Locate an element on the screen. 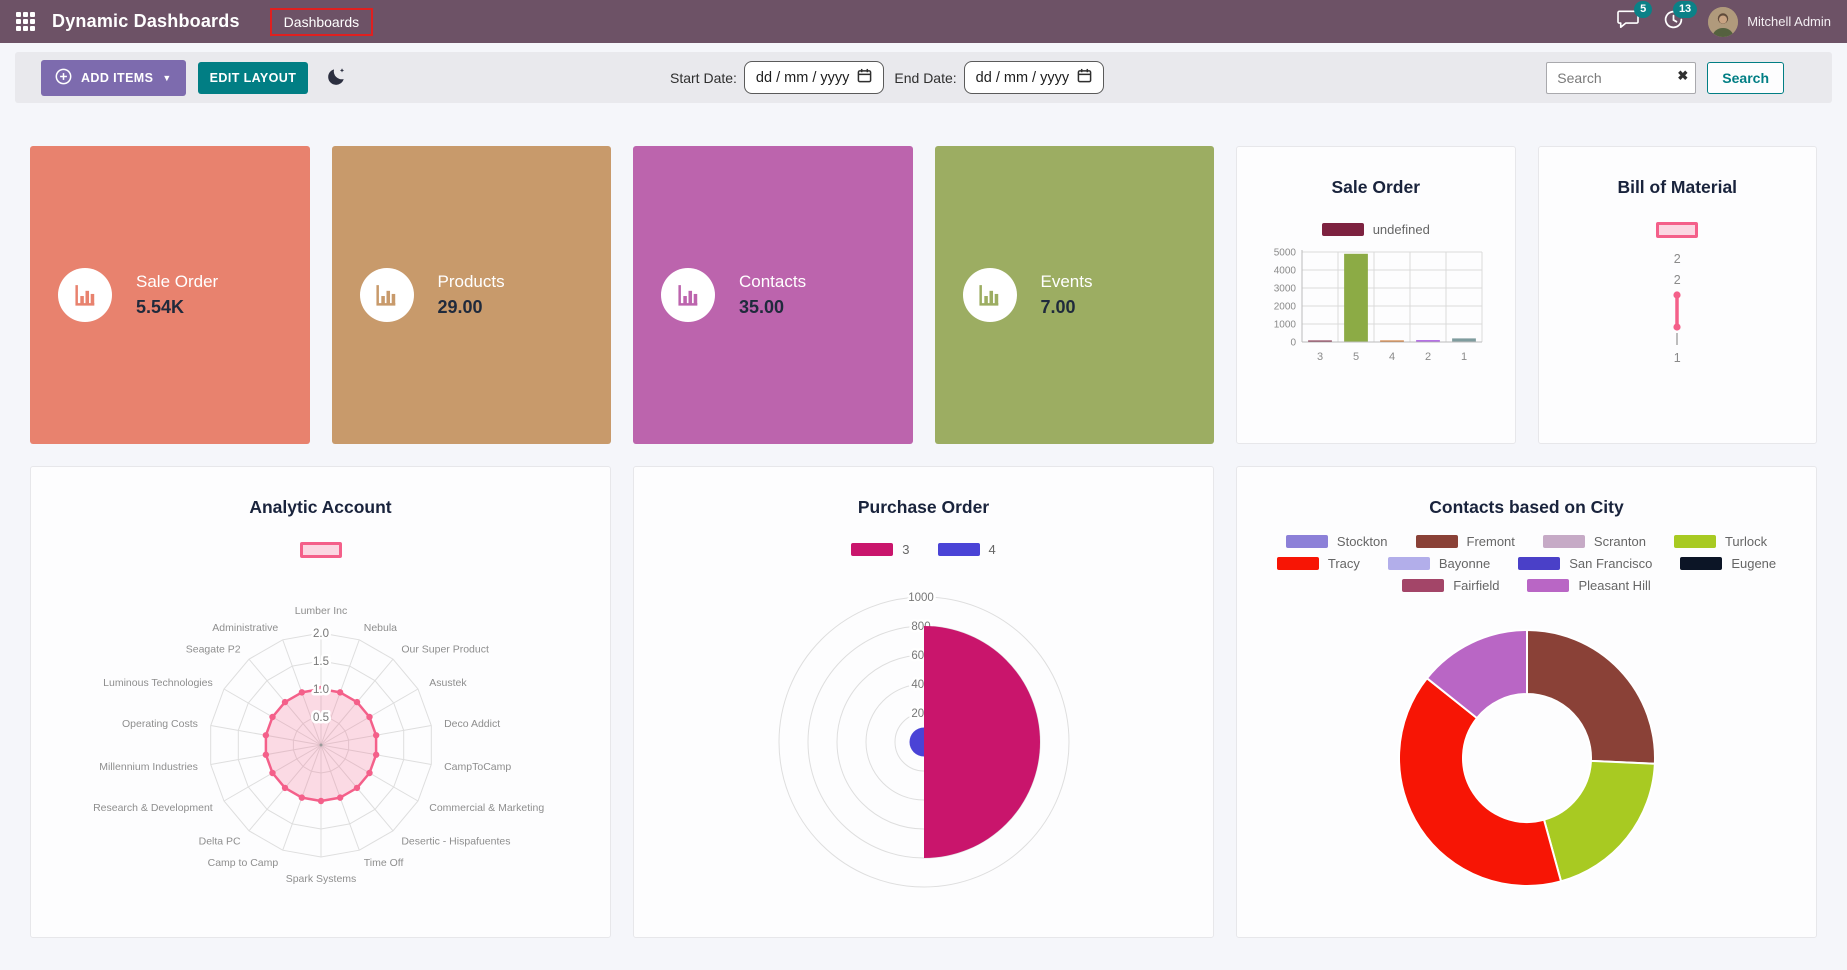  svg-text: 0.5 is located at coordinates (321, 718).